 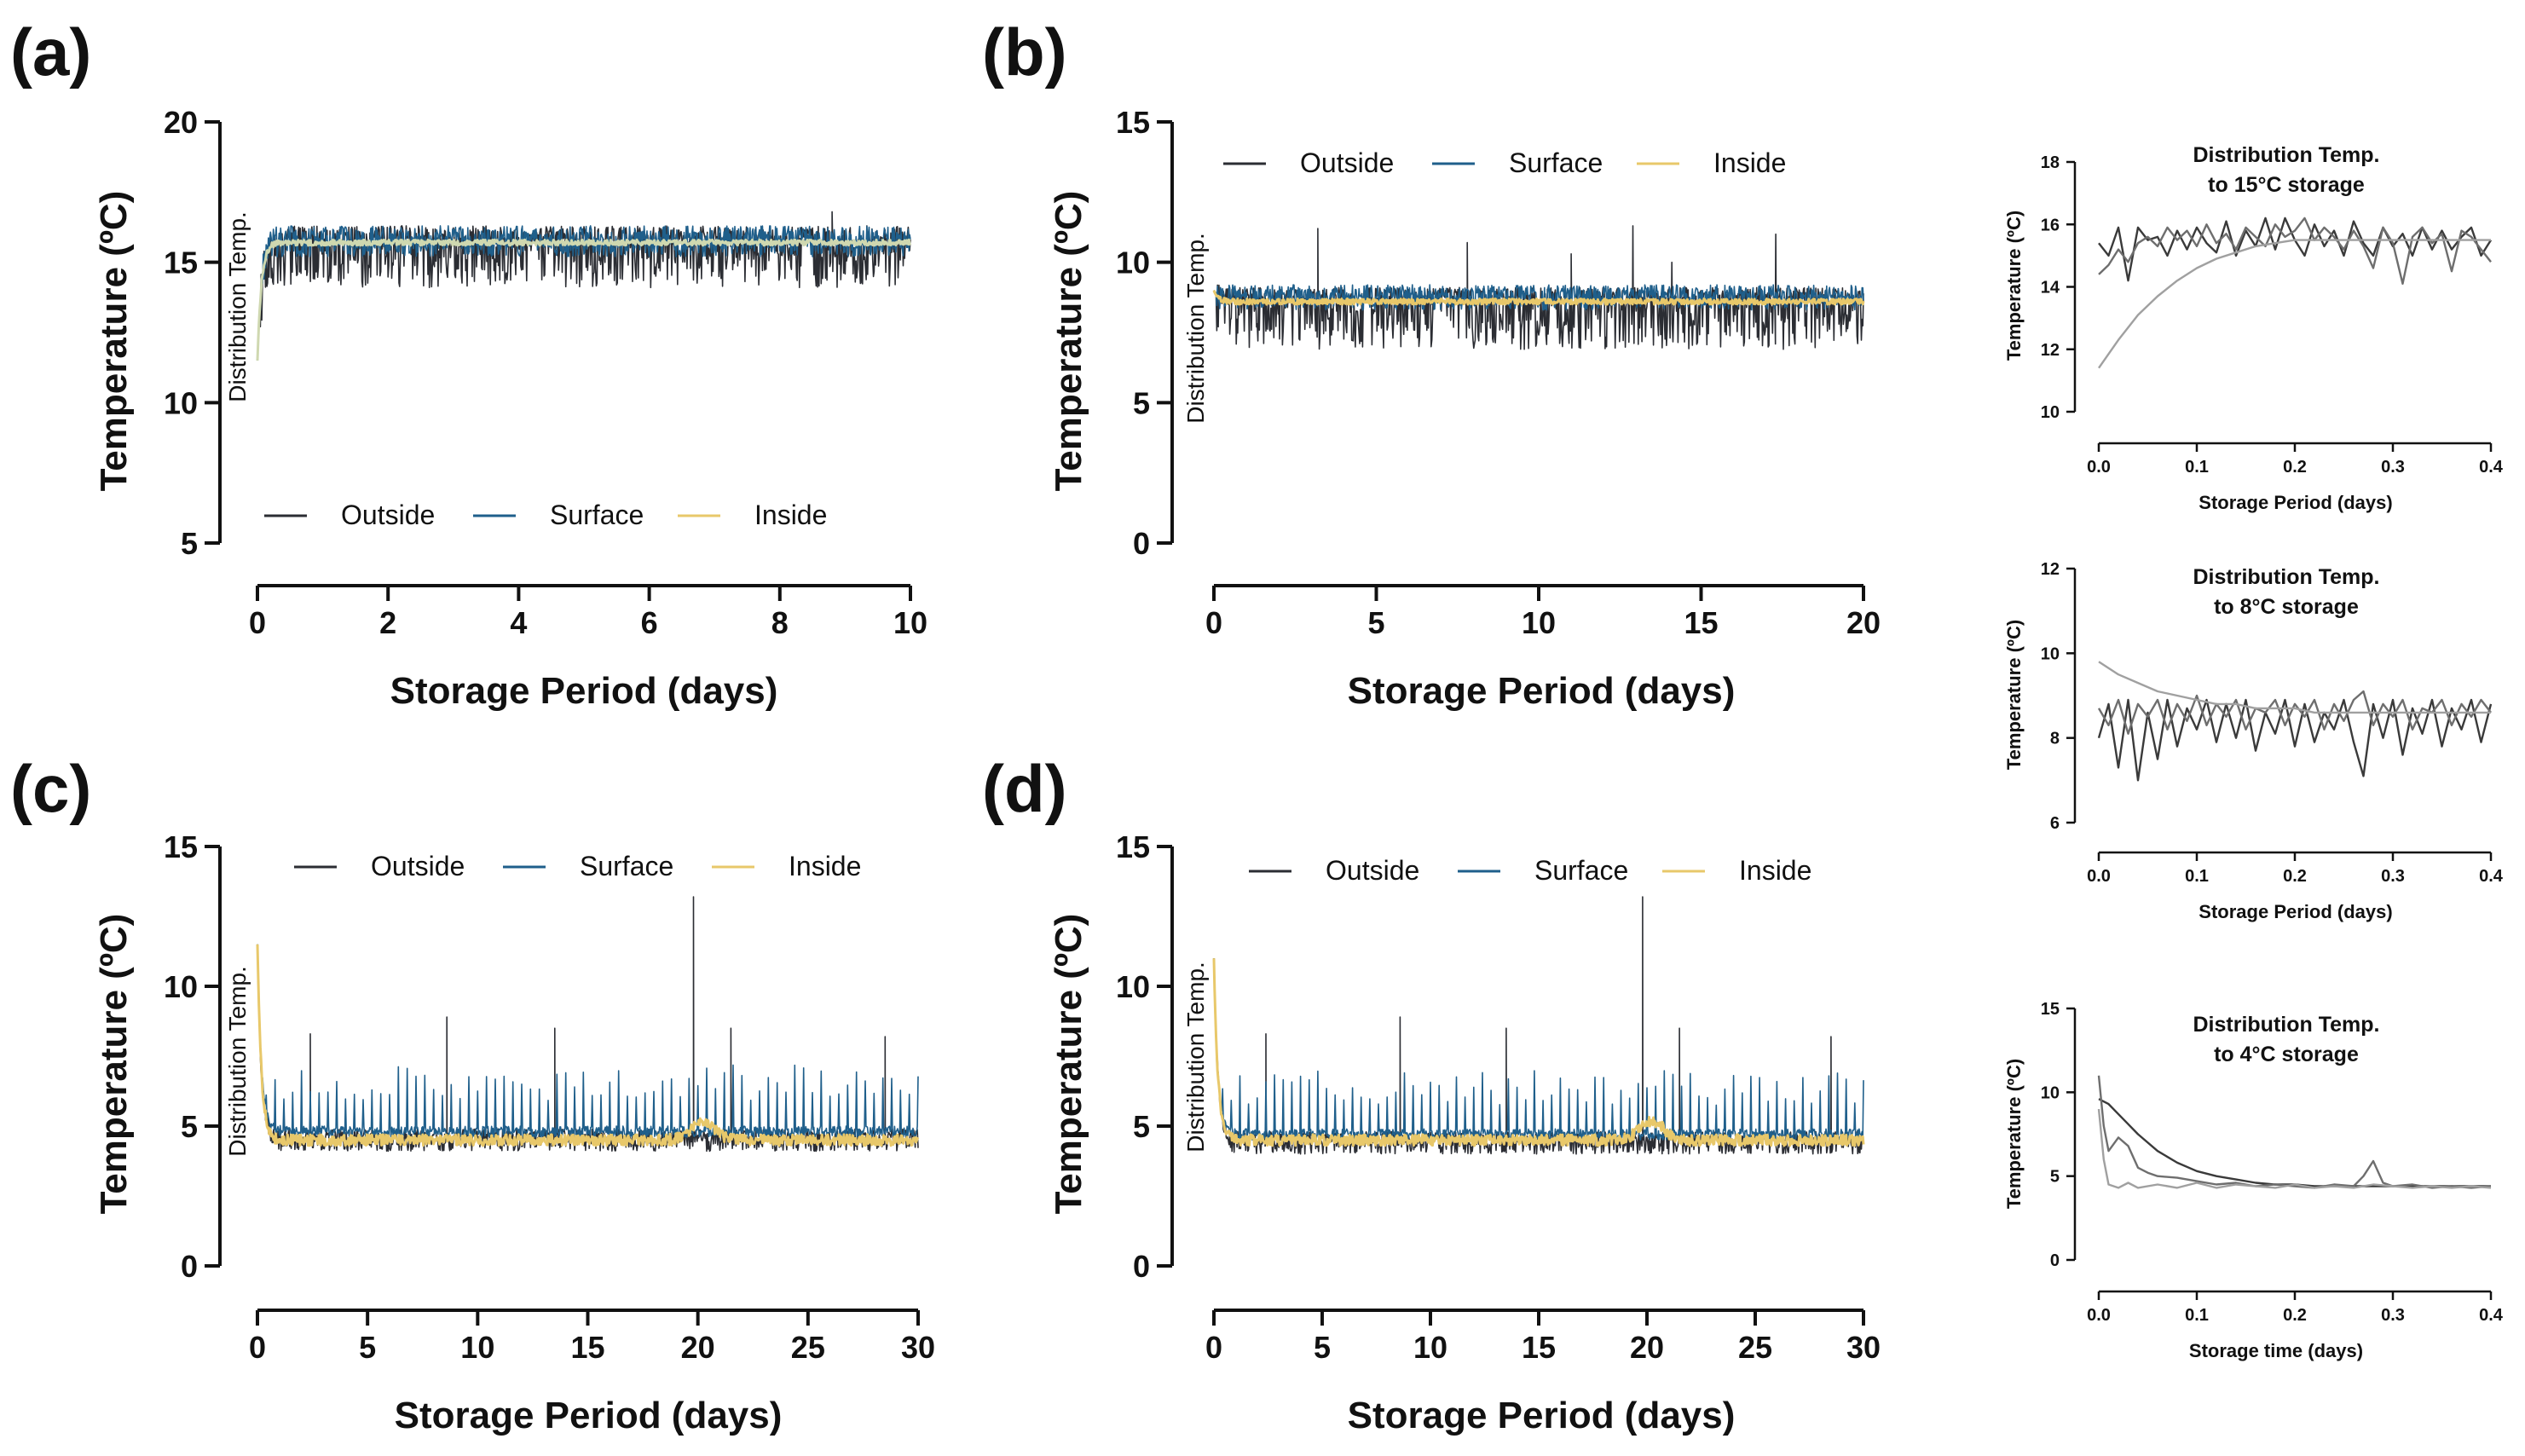 What do you see at coordinates (1133, 123) in the screenshot?
I see `y-tick-label: 15` at bounding box center [1133, 123].